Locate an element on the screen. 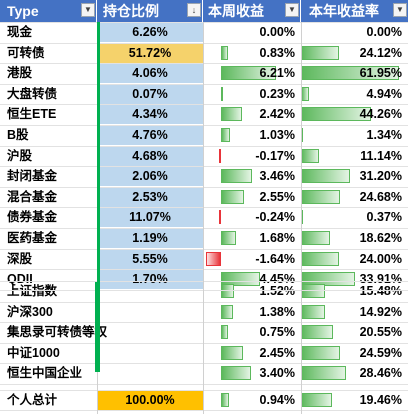 The width and height of the screenshot is (408, 414). index-name: 中证1000 is located at coordinates (48, 353).